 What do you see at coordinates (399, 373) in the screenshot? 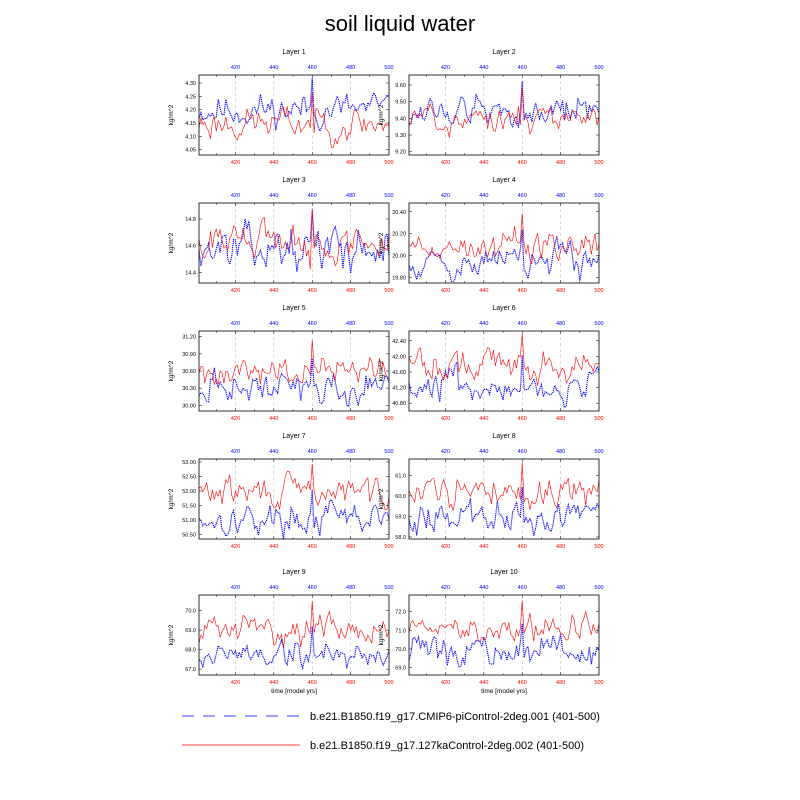
I see `y-tick-label: 41.60` at bounding box center [399, 373].